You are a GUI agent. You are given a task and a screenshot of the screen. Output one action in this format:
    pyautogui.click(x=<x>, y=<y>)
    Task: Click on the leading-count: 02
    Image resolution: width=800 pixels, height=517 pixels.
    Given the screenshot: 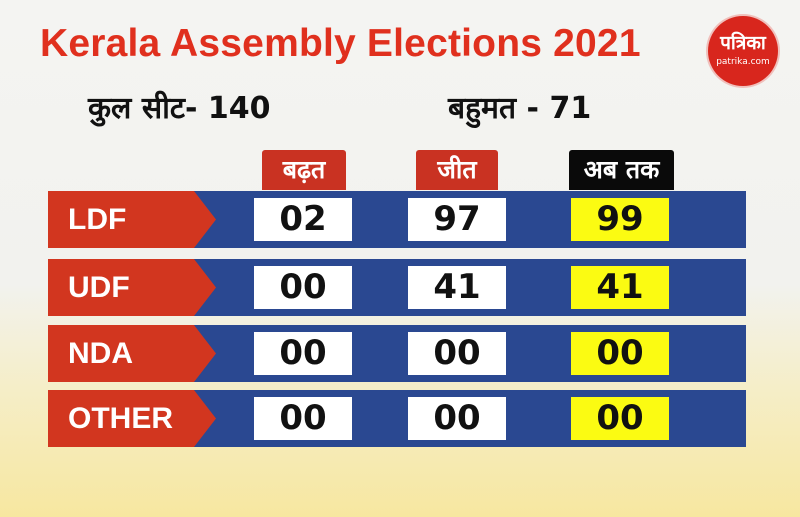 What is the action you would take?
    pyautogui.click(x=303, y=219)
    